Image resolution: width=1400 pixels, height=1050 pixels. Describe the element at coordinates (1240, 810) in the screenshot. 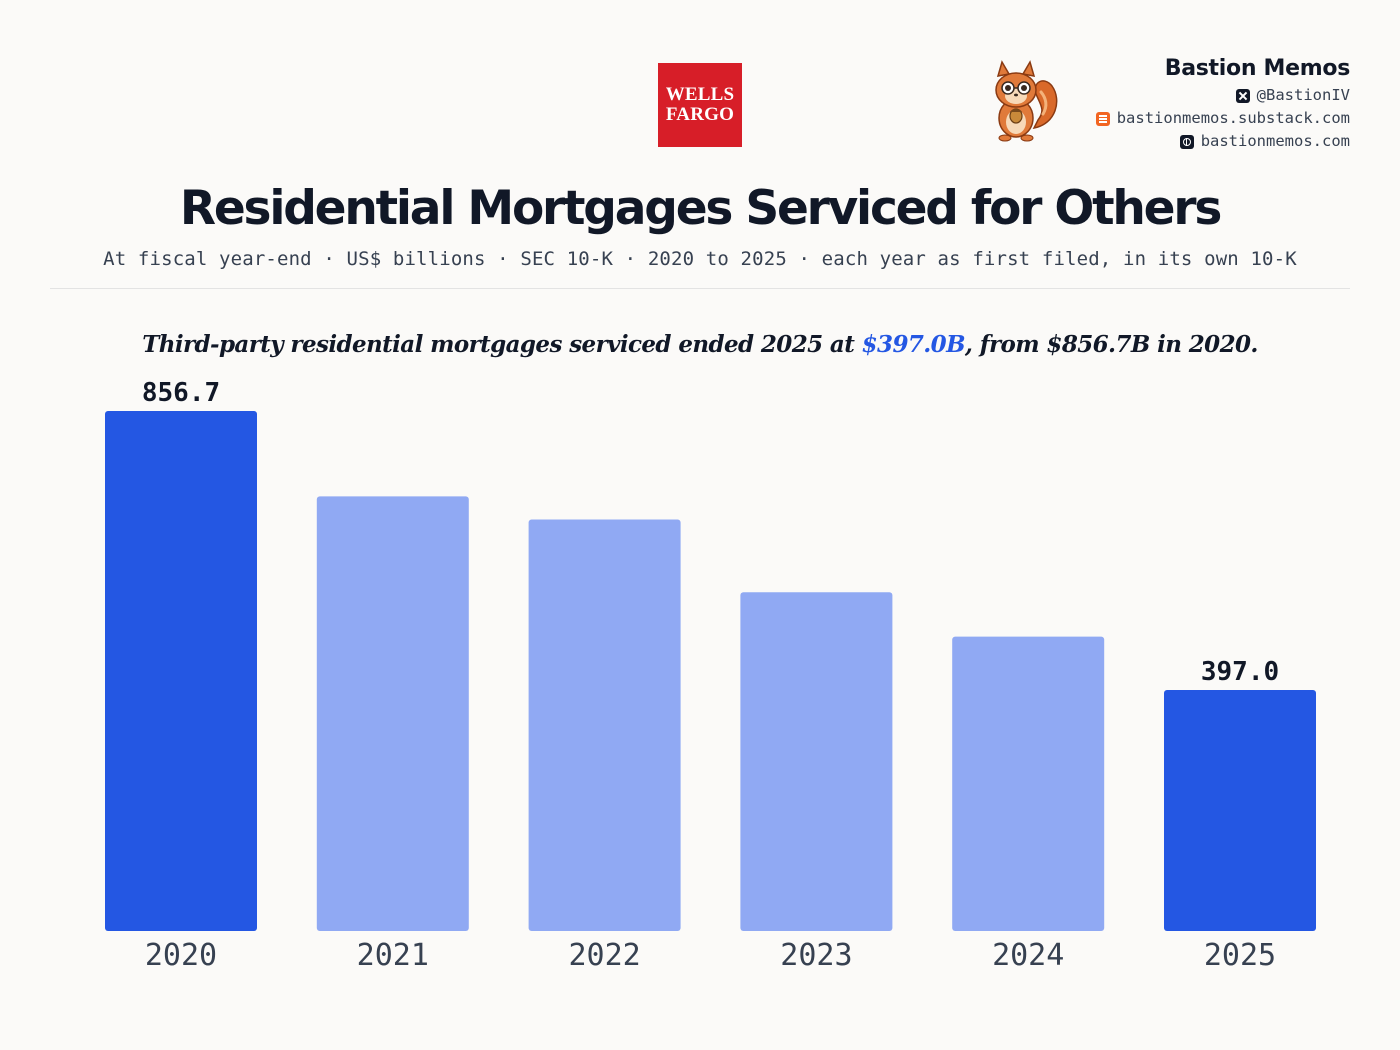

I see `bar-2025` at that location.